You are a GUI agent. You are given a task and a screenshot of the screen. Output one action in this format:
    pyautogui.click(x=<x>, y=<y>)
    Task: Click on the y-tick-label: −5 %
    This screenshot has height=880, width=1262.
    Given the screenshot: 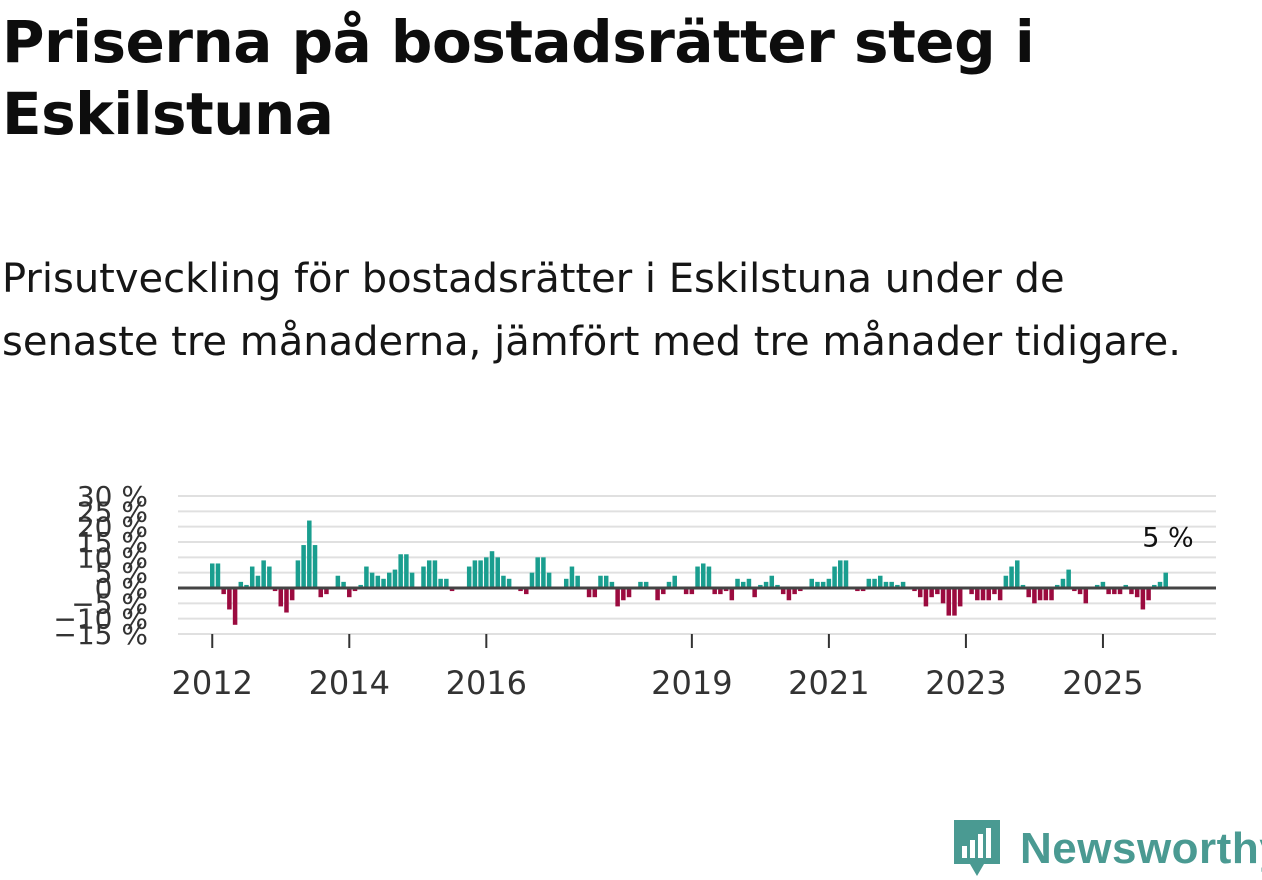 What is the action you would take?
    pyautogui.click(x=109, y=603)
    